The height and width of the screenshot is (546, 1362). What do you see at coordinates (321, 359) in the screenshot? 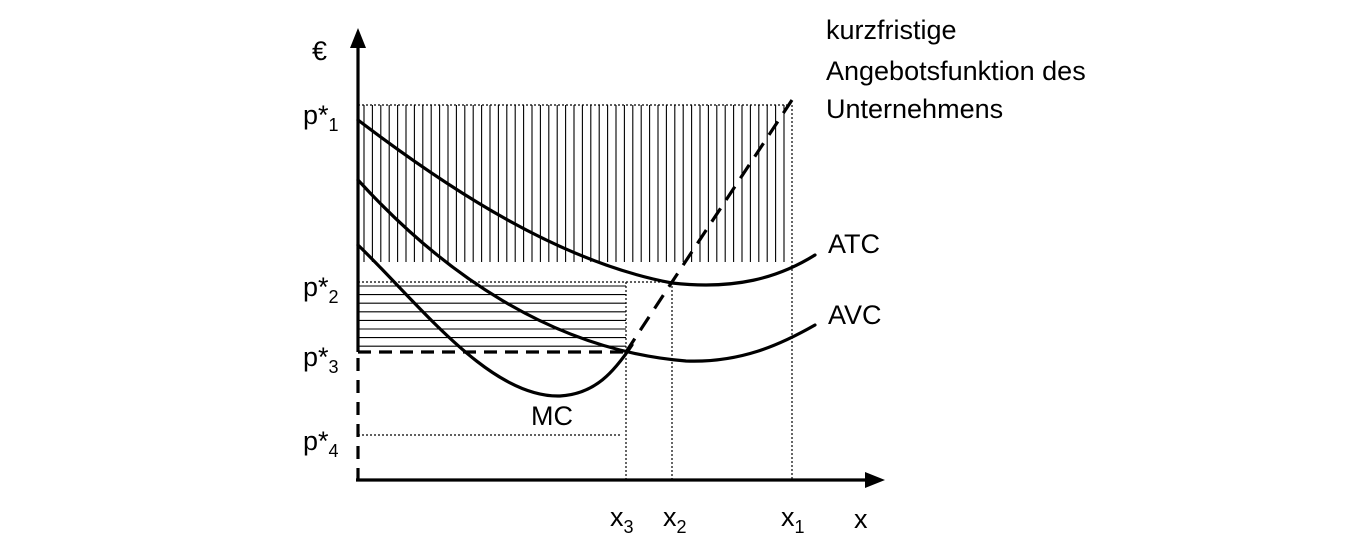
I see `y-tick-p3: p*3` at bounding box center [321, 359].